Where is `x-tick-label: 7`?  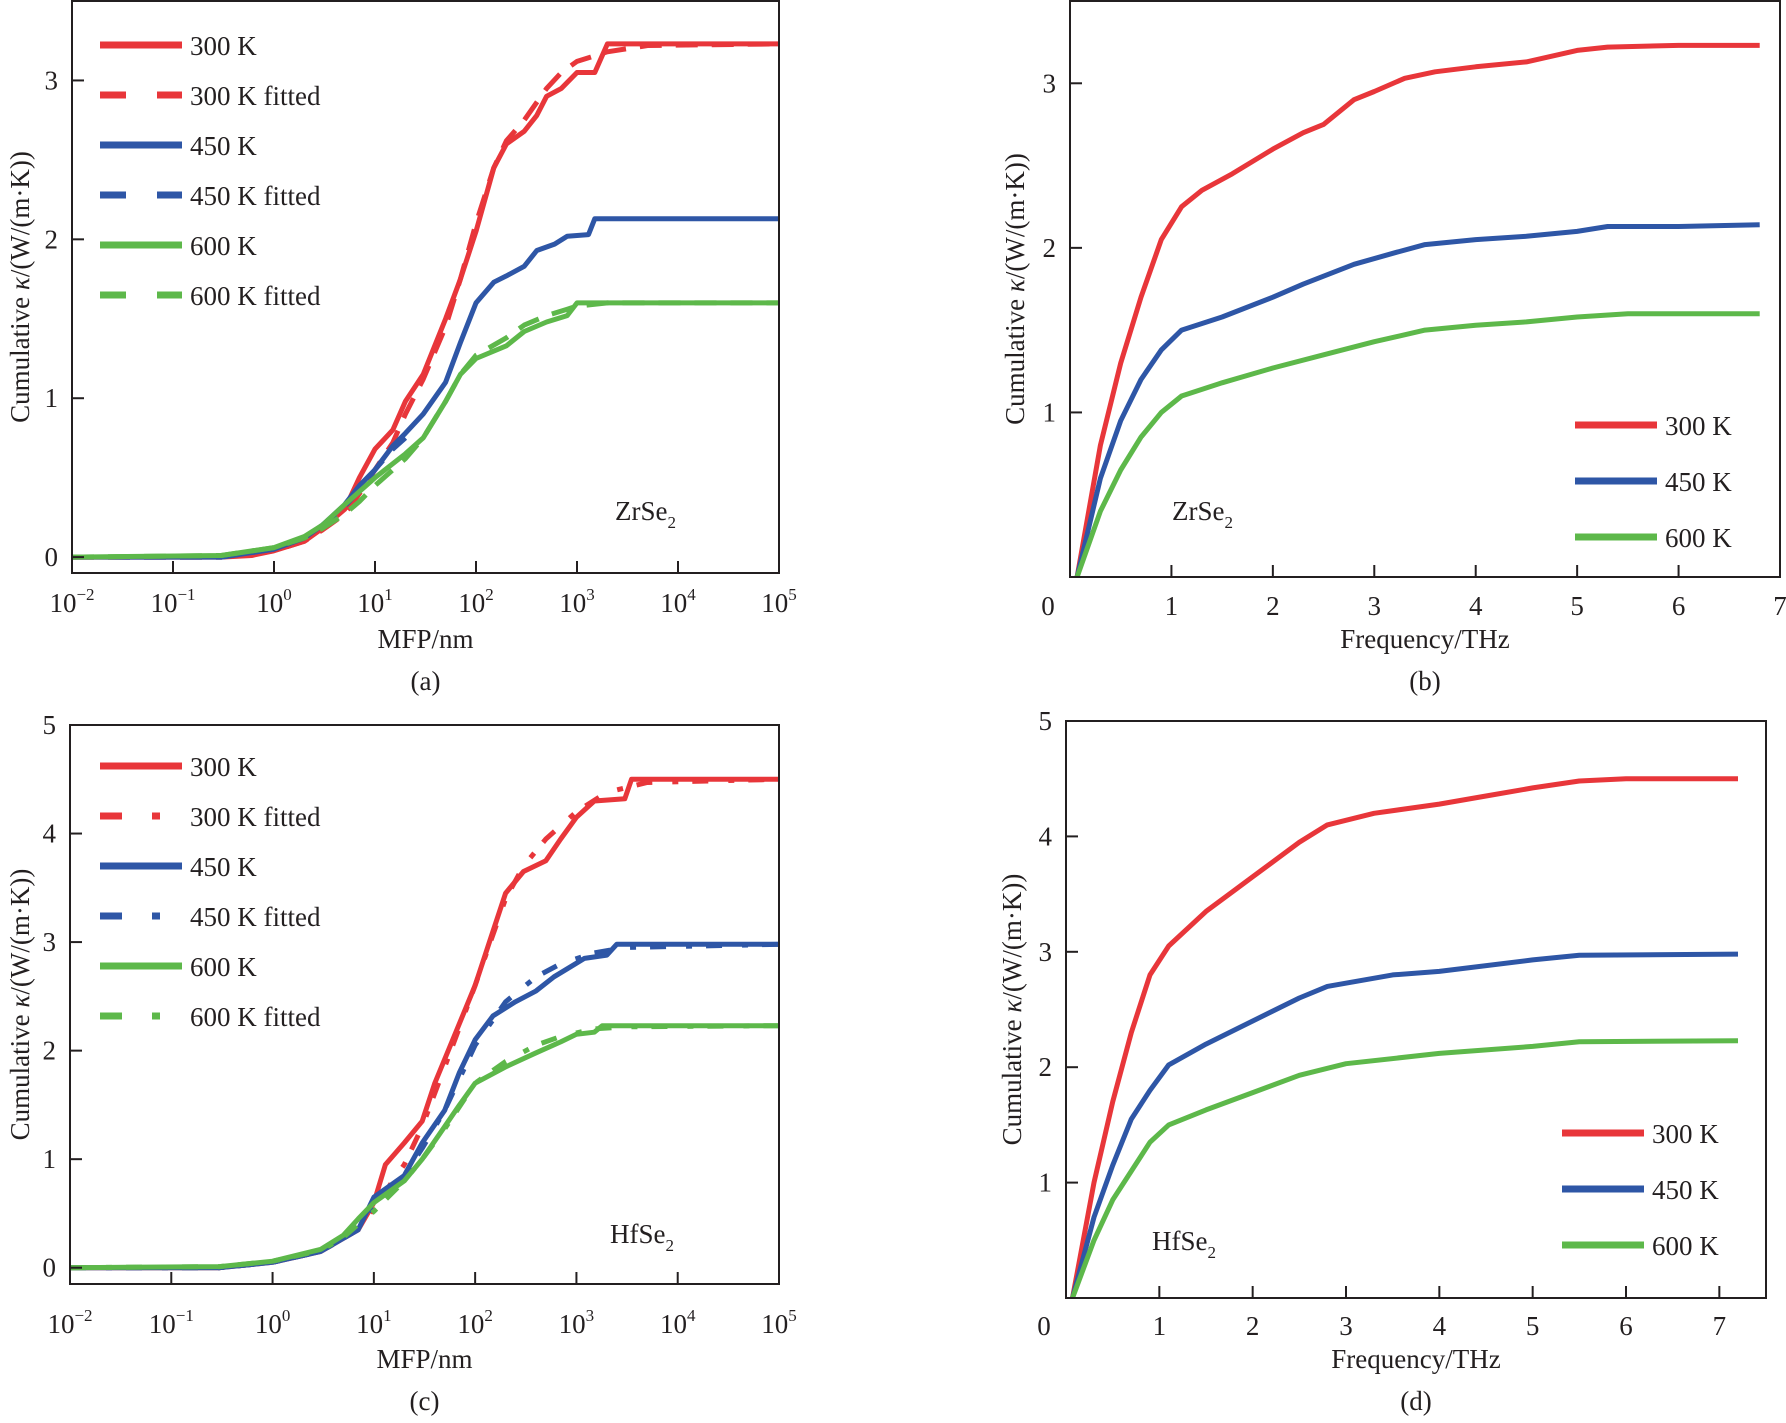 x-tick-label: 7 is located at coordinates (1720, 1326).